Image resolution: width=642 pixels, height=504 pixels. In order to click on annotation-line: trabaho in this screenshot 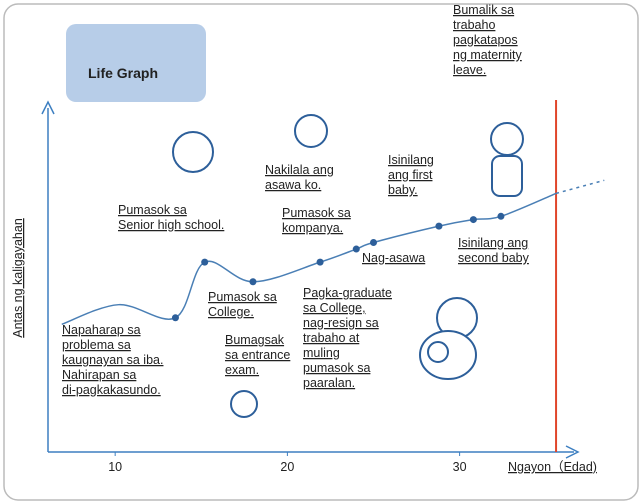, I will do `click(474, 25)`.